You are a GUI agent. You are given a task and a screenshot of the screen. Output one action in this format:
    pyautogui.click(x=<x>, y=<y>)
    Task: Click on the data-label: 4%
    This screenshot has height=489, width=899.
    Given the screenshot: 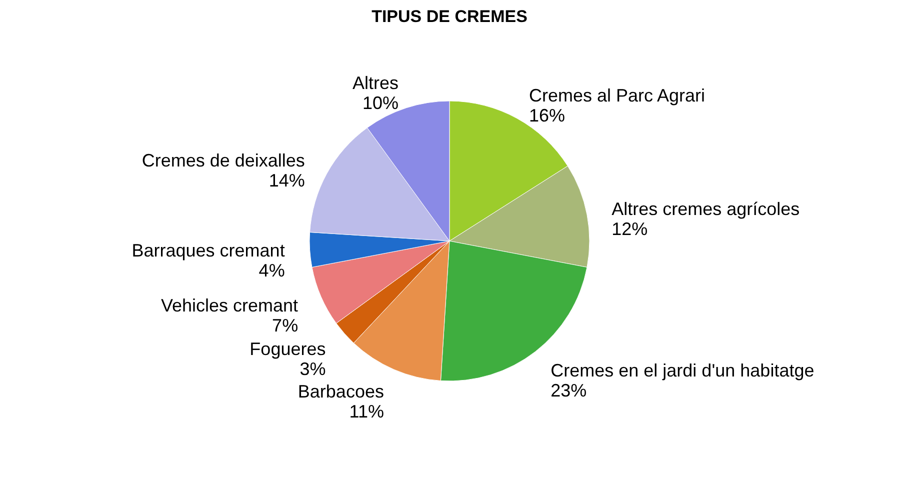 What is the action you would take?
    pyautogui.click(x=271, y=270)
    